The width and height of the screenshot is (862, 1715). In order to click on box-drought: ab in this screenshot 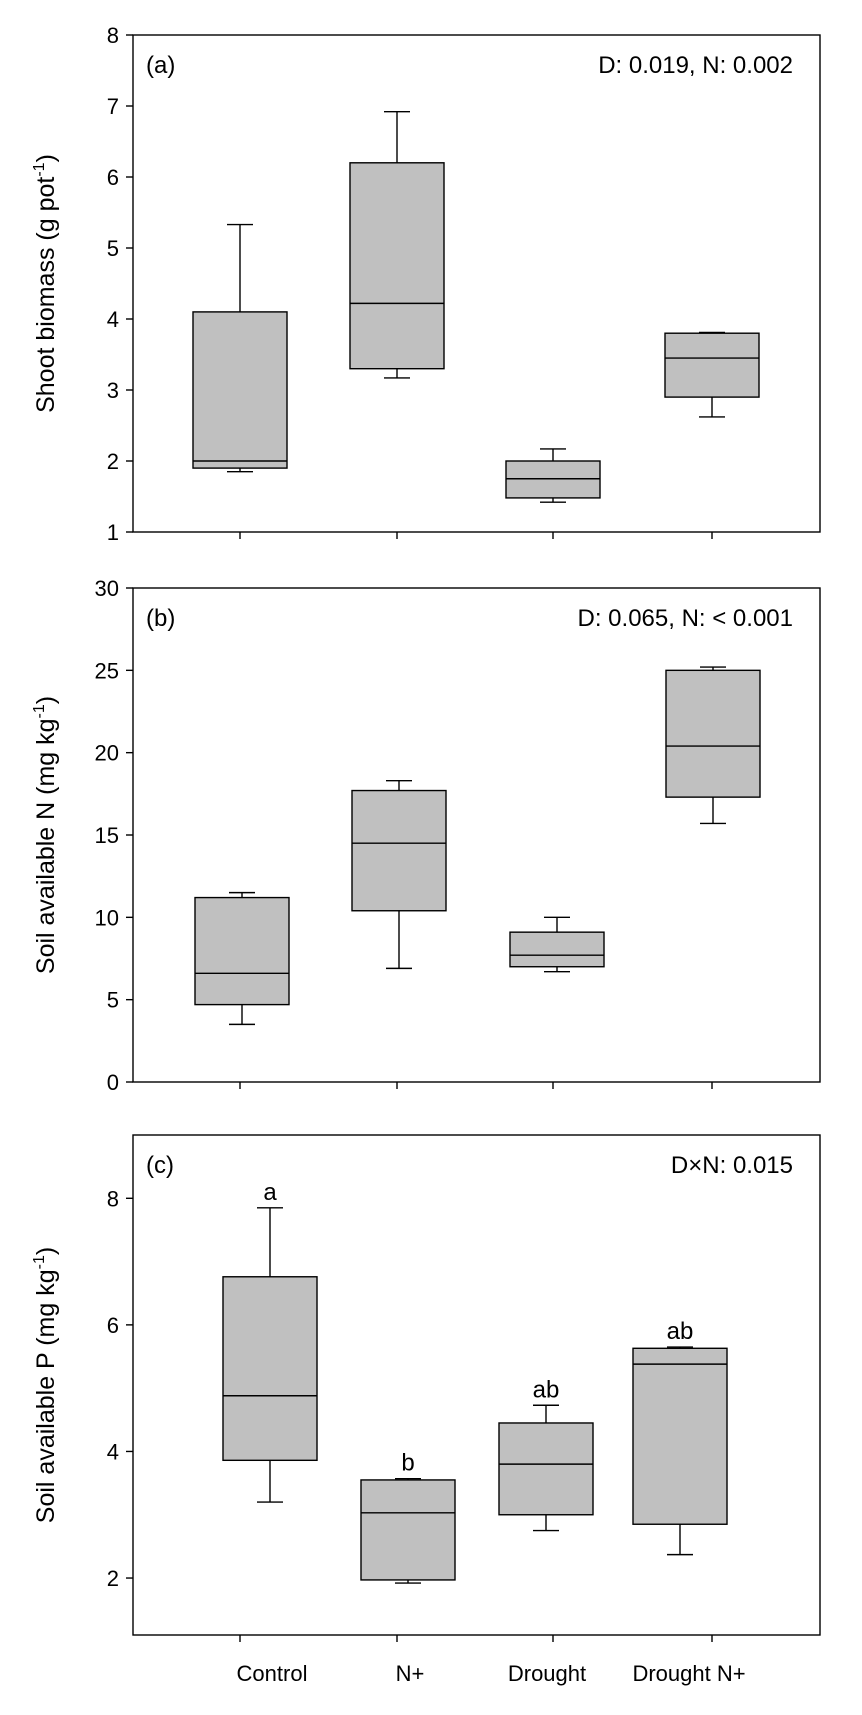, I will do `click(546, 1454)`.